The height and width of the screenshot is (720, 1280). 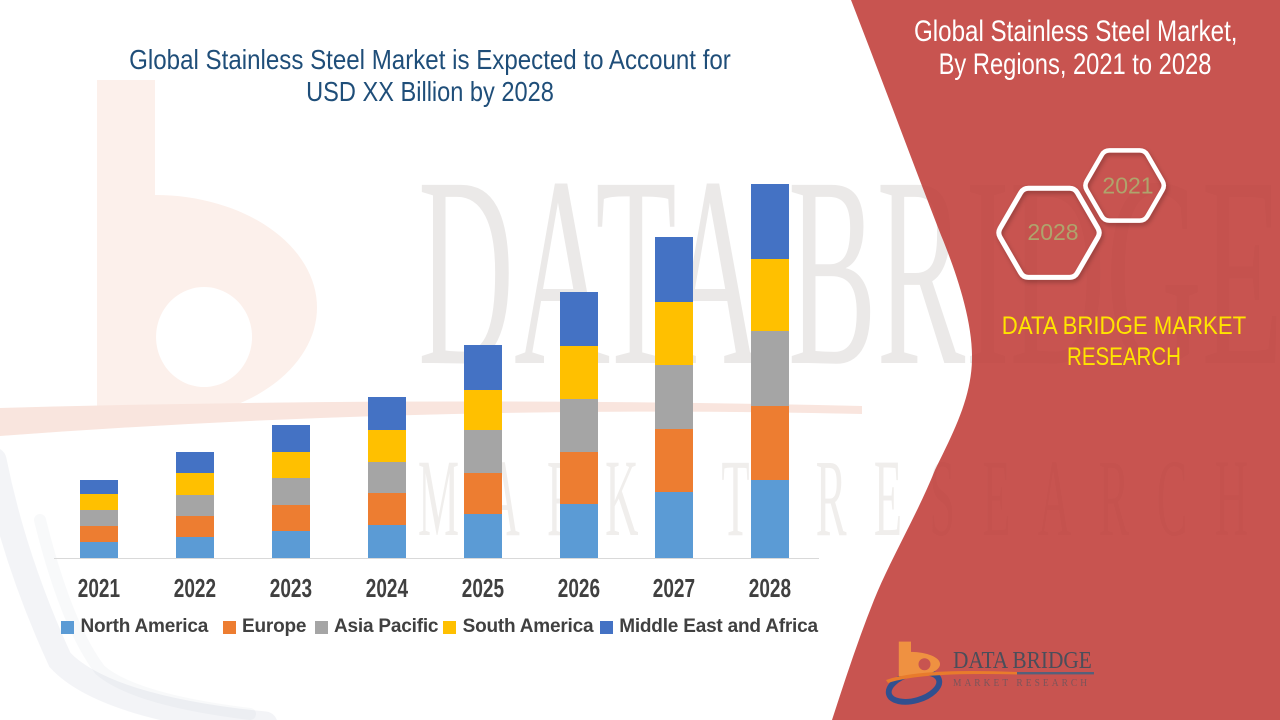 What do you see at coordinates (1052, 232) in the screenshot?
I see `svg-text: 2028` at bounding box center [1052, 232].